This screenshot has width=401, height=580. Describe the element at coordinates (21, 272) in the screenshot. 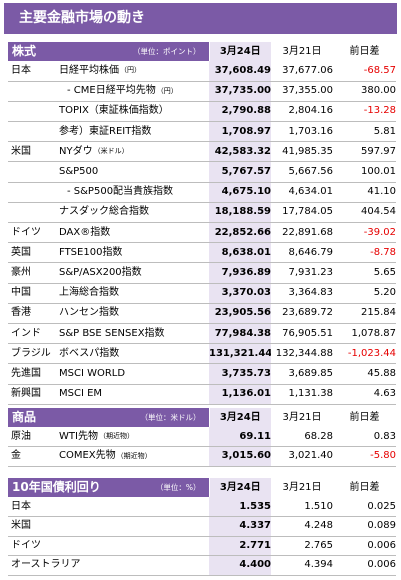

I see `country-label: 豪州` at that location.